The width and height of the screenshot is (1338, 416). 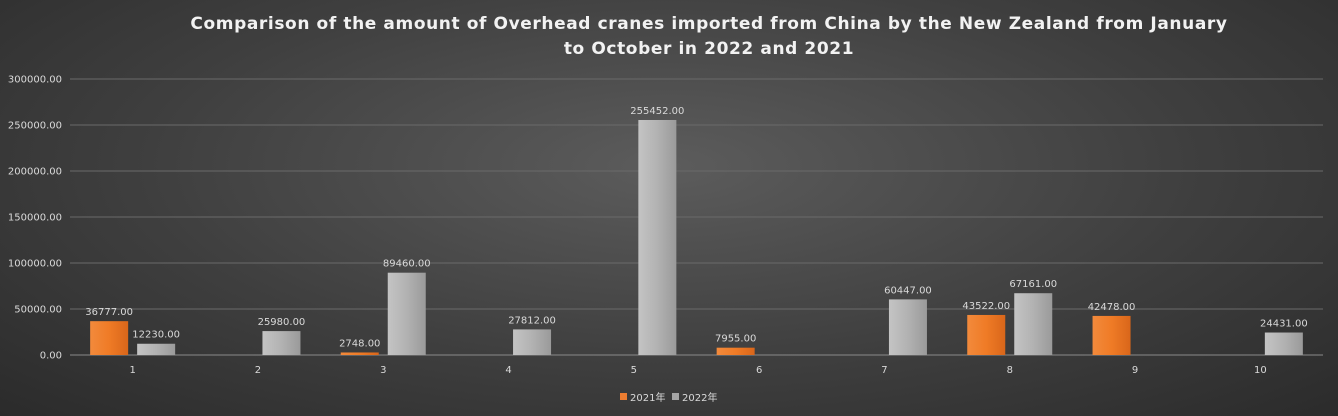 What do you see at coordinates (1135, 370) in the screenshot?
I see `x-tick-label: 9` at bounding box center [1135, 370].